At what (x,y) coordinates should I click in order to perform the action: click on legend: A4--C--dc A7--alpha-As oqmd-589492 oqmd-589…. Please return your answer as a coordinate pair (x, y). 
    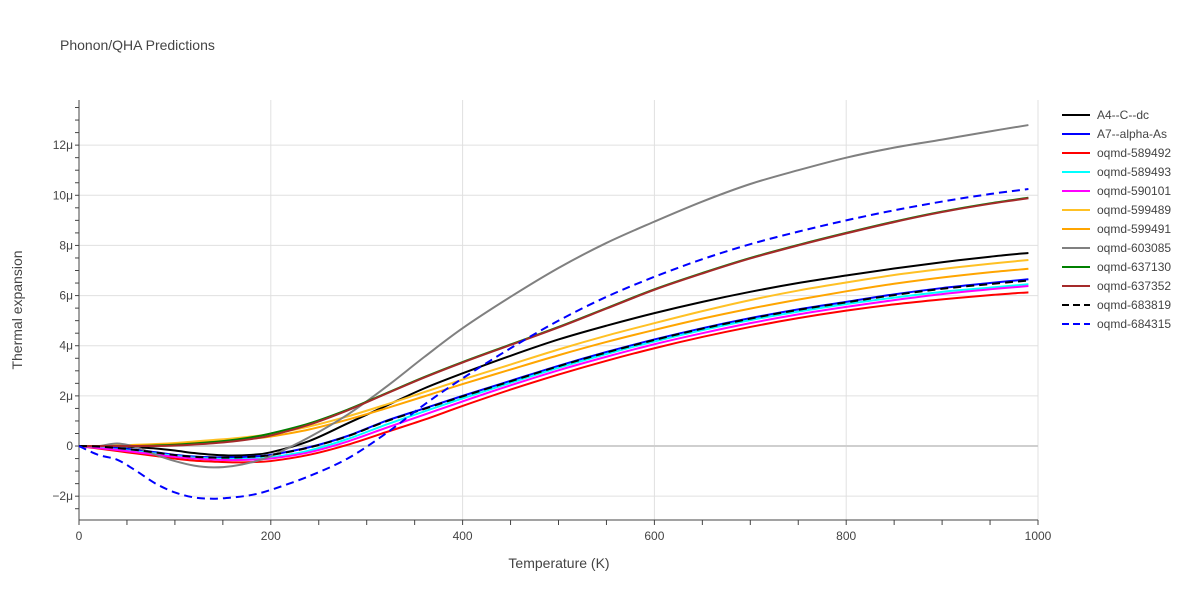
    Looking at the image, I should click on (1116, 219).